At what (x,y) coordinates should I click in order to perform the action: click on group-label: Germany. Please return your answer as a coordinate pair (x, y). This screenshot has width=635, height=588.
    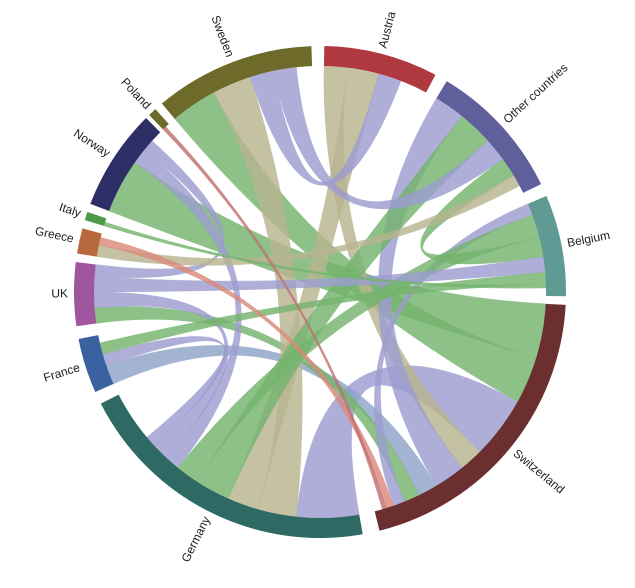
    Looking at the image, I should click on (196, 539).